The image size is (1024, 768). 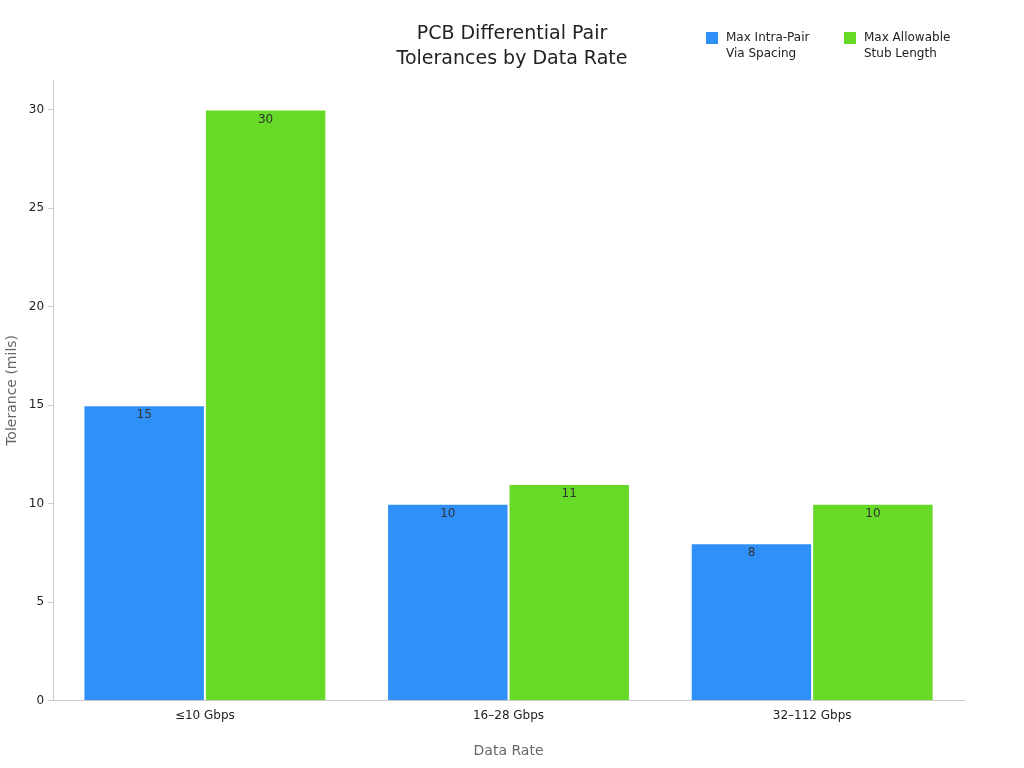 I want to click on y-tick-label: 5, so click(x=40, y=601).